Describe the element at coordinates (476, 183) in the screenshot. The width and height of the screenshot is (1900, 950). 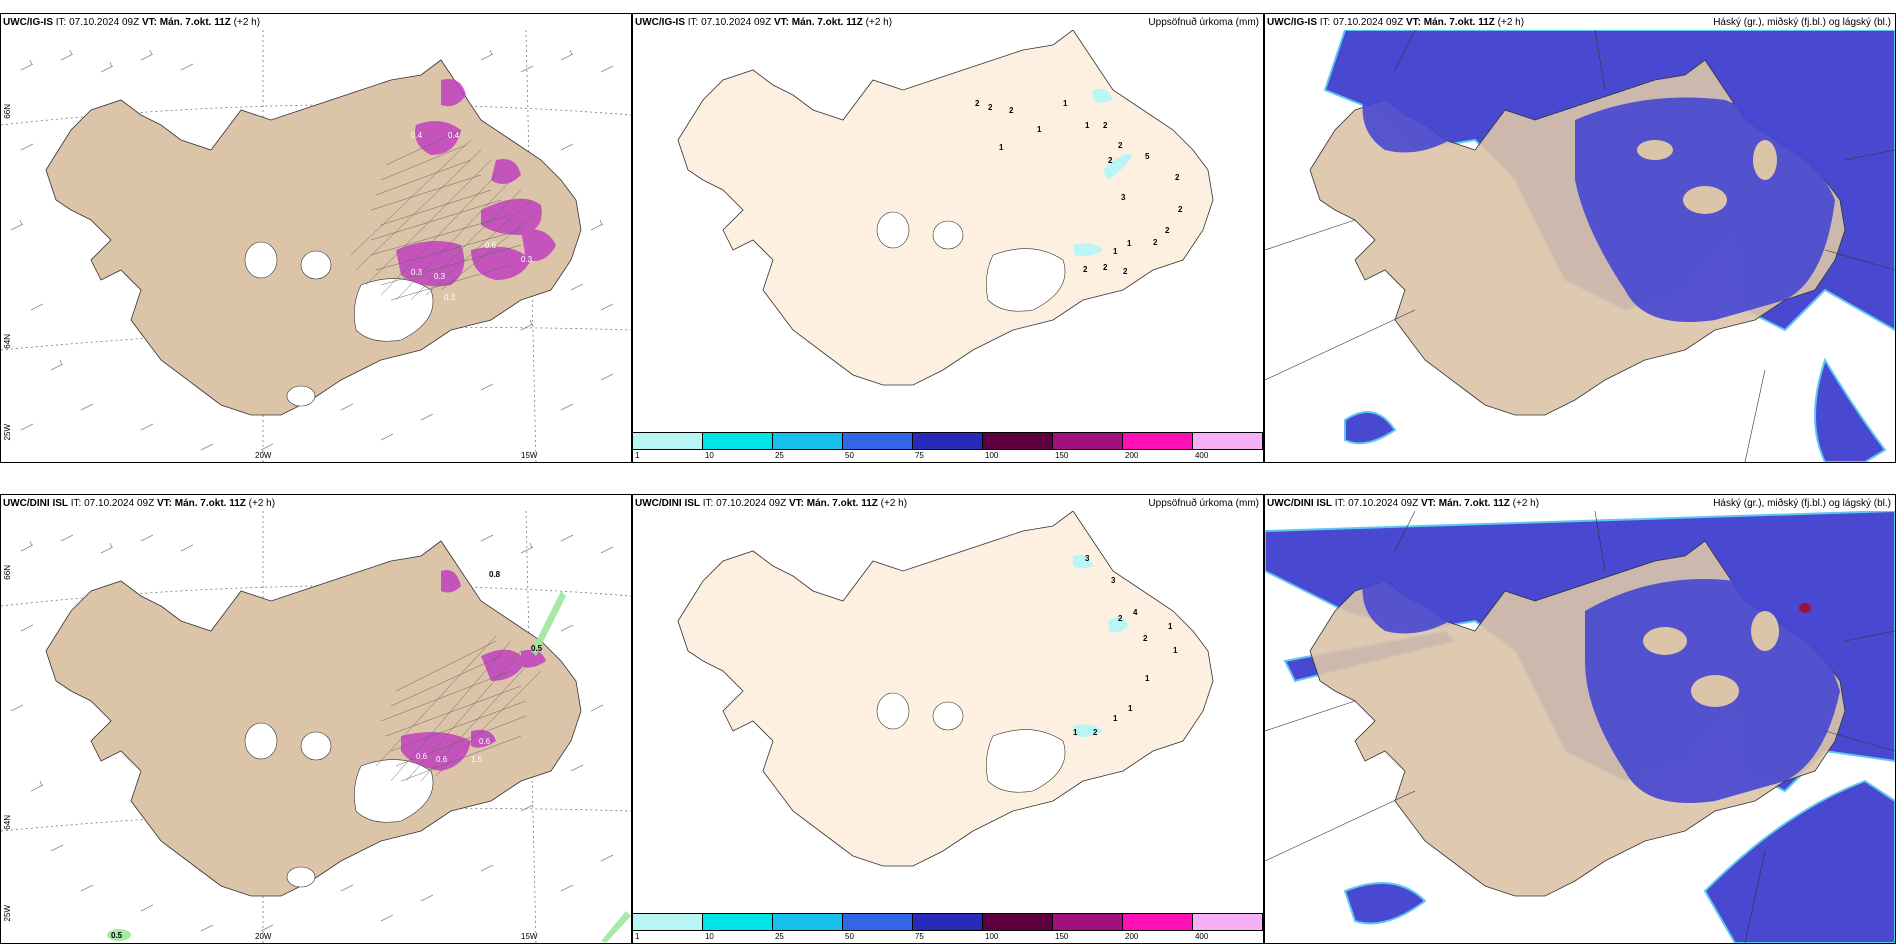
I see `snow-areas` at that location.